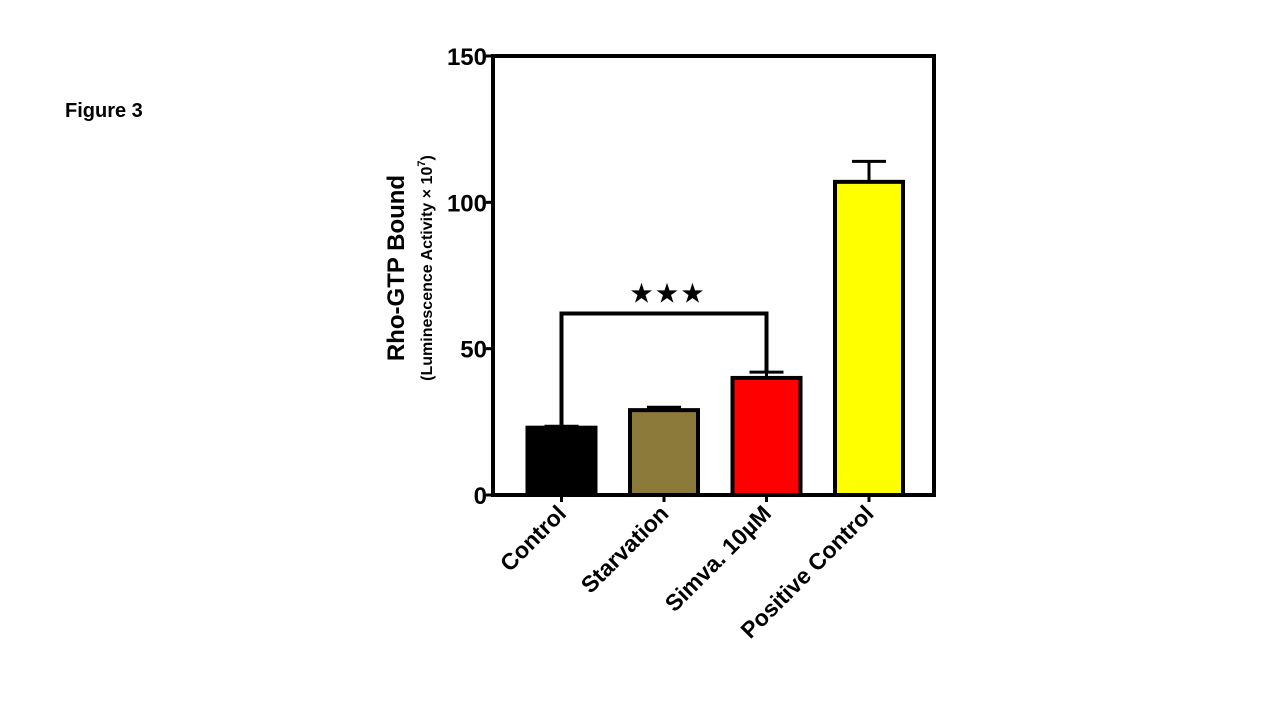 This screenshot has height=720, width=1280. Describe the element at coordinates (422, 164) in the screenshot. I see `y-axis-subtitle-exponent: 7` at that location.